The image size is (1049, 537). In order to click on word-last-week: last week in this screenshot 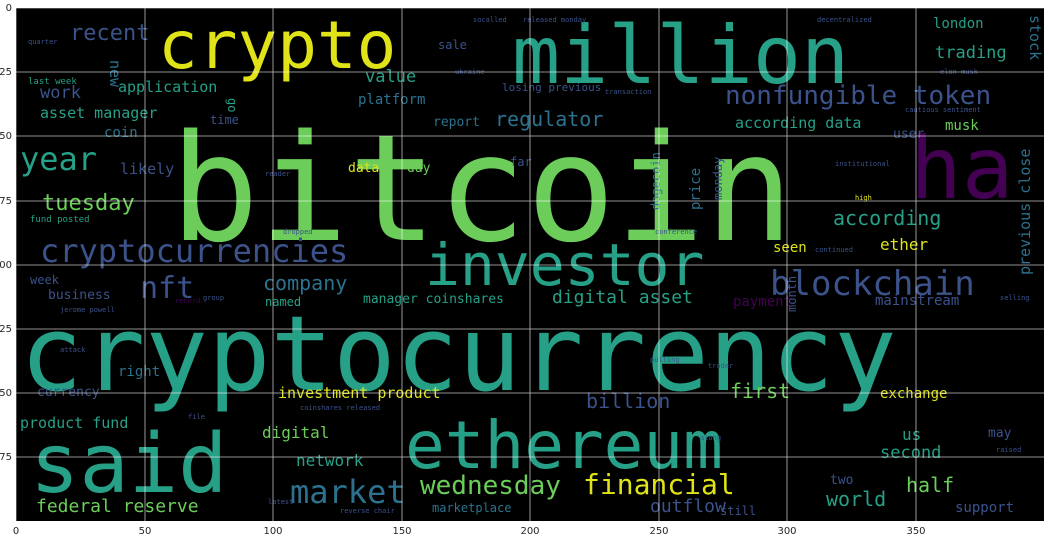, I will do `click(52, 82)`.